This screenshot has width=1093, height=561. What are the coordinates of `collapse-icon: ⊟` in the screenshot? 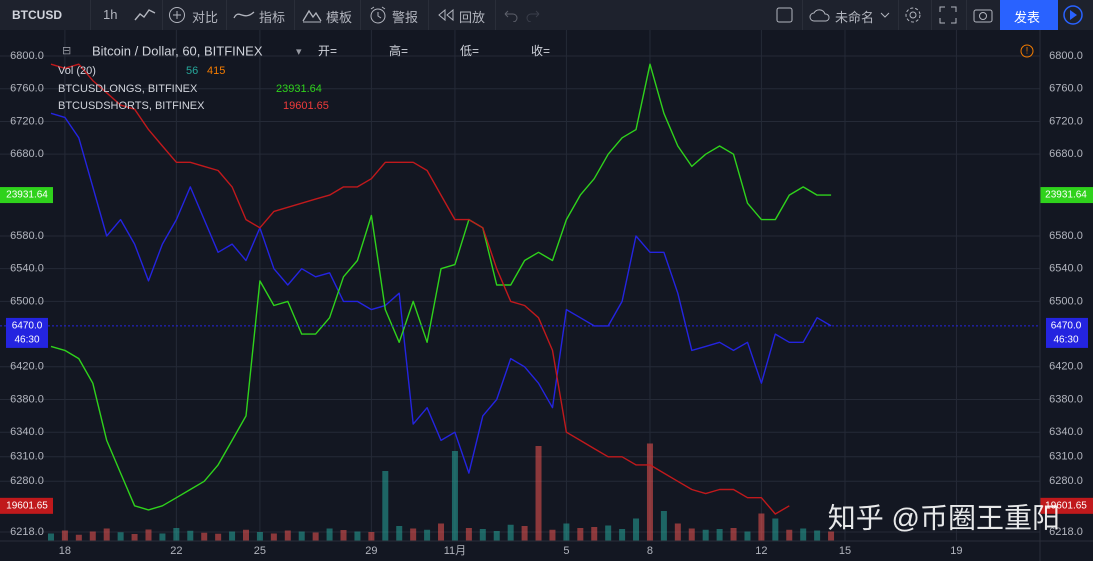 It's located at (66, 51).